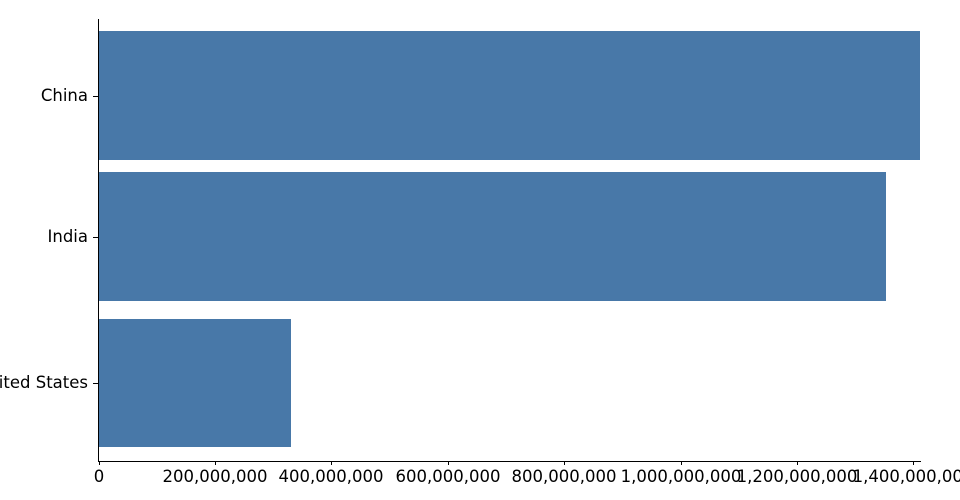 The image size is (960, 500). What do you see at coordinates (331, 476) in the screenshot?
I see `x-tick-label: 400,000,000` at bounding box center [331, 476].